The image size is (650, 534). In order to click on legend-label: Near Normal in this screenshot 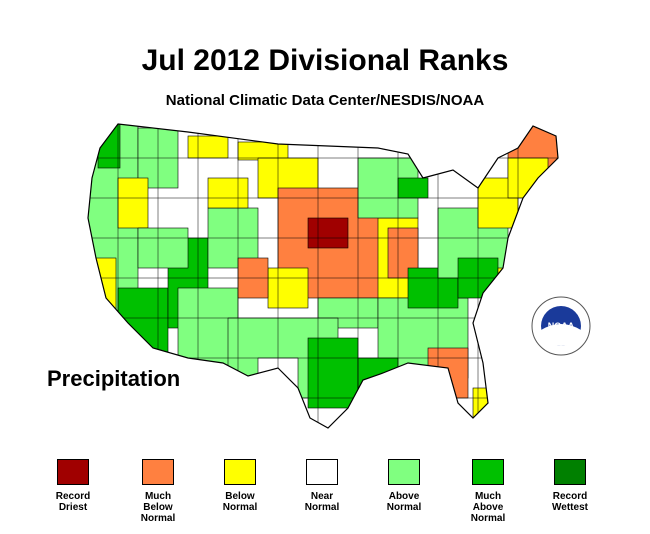, I will do `click(322, 502)`.